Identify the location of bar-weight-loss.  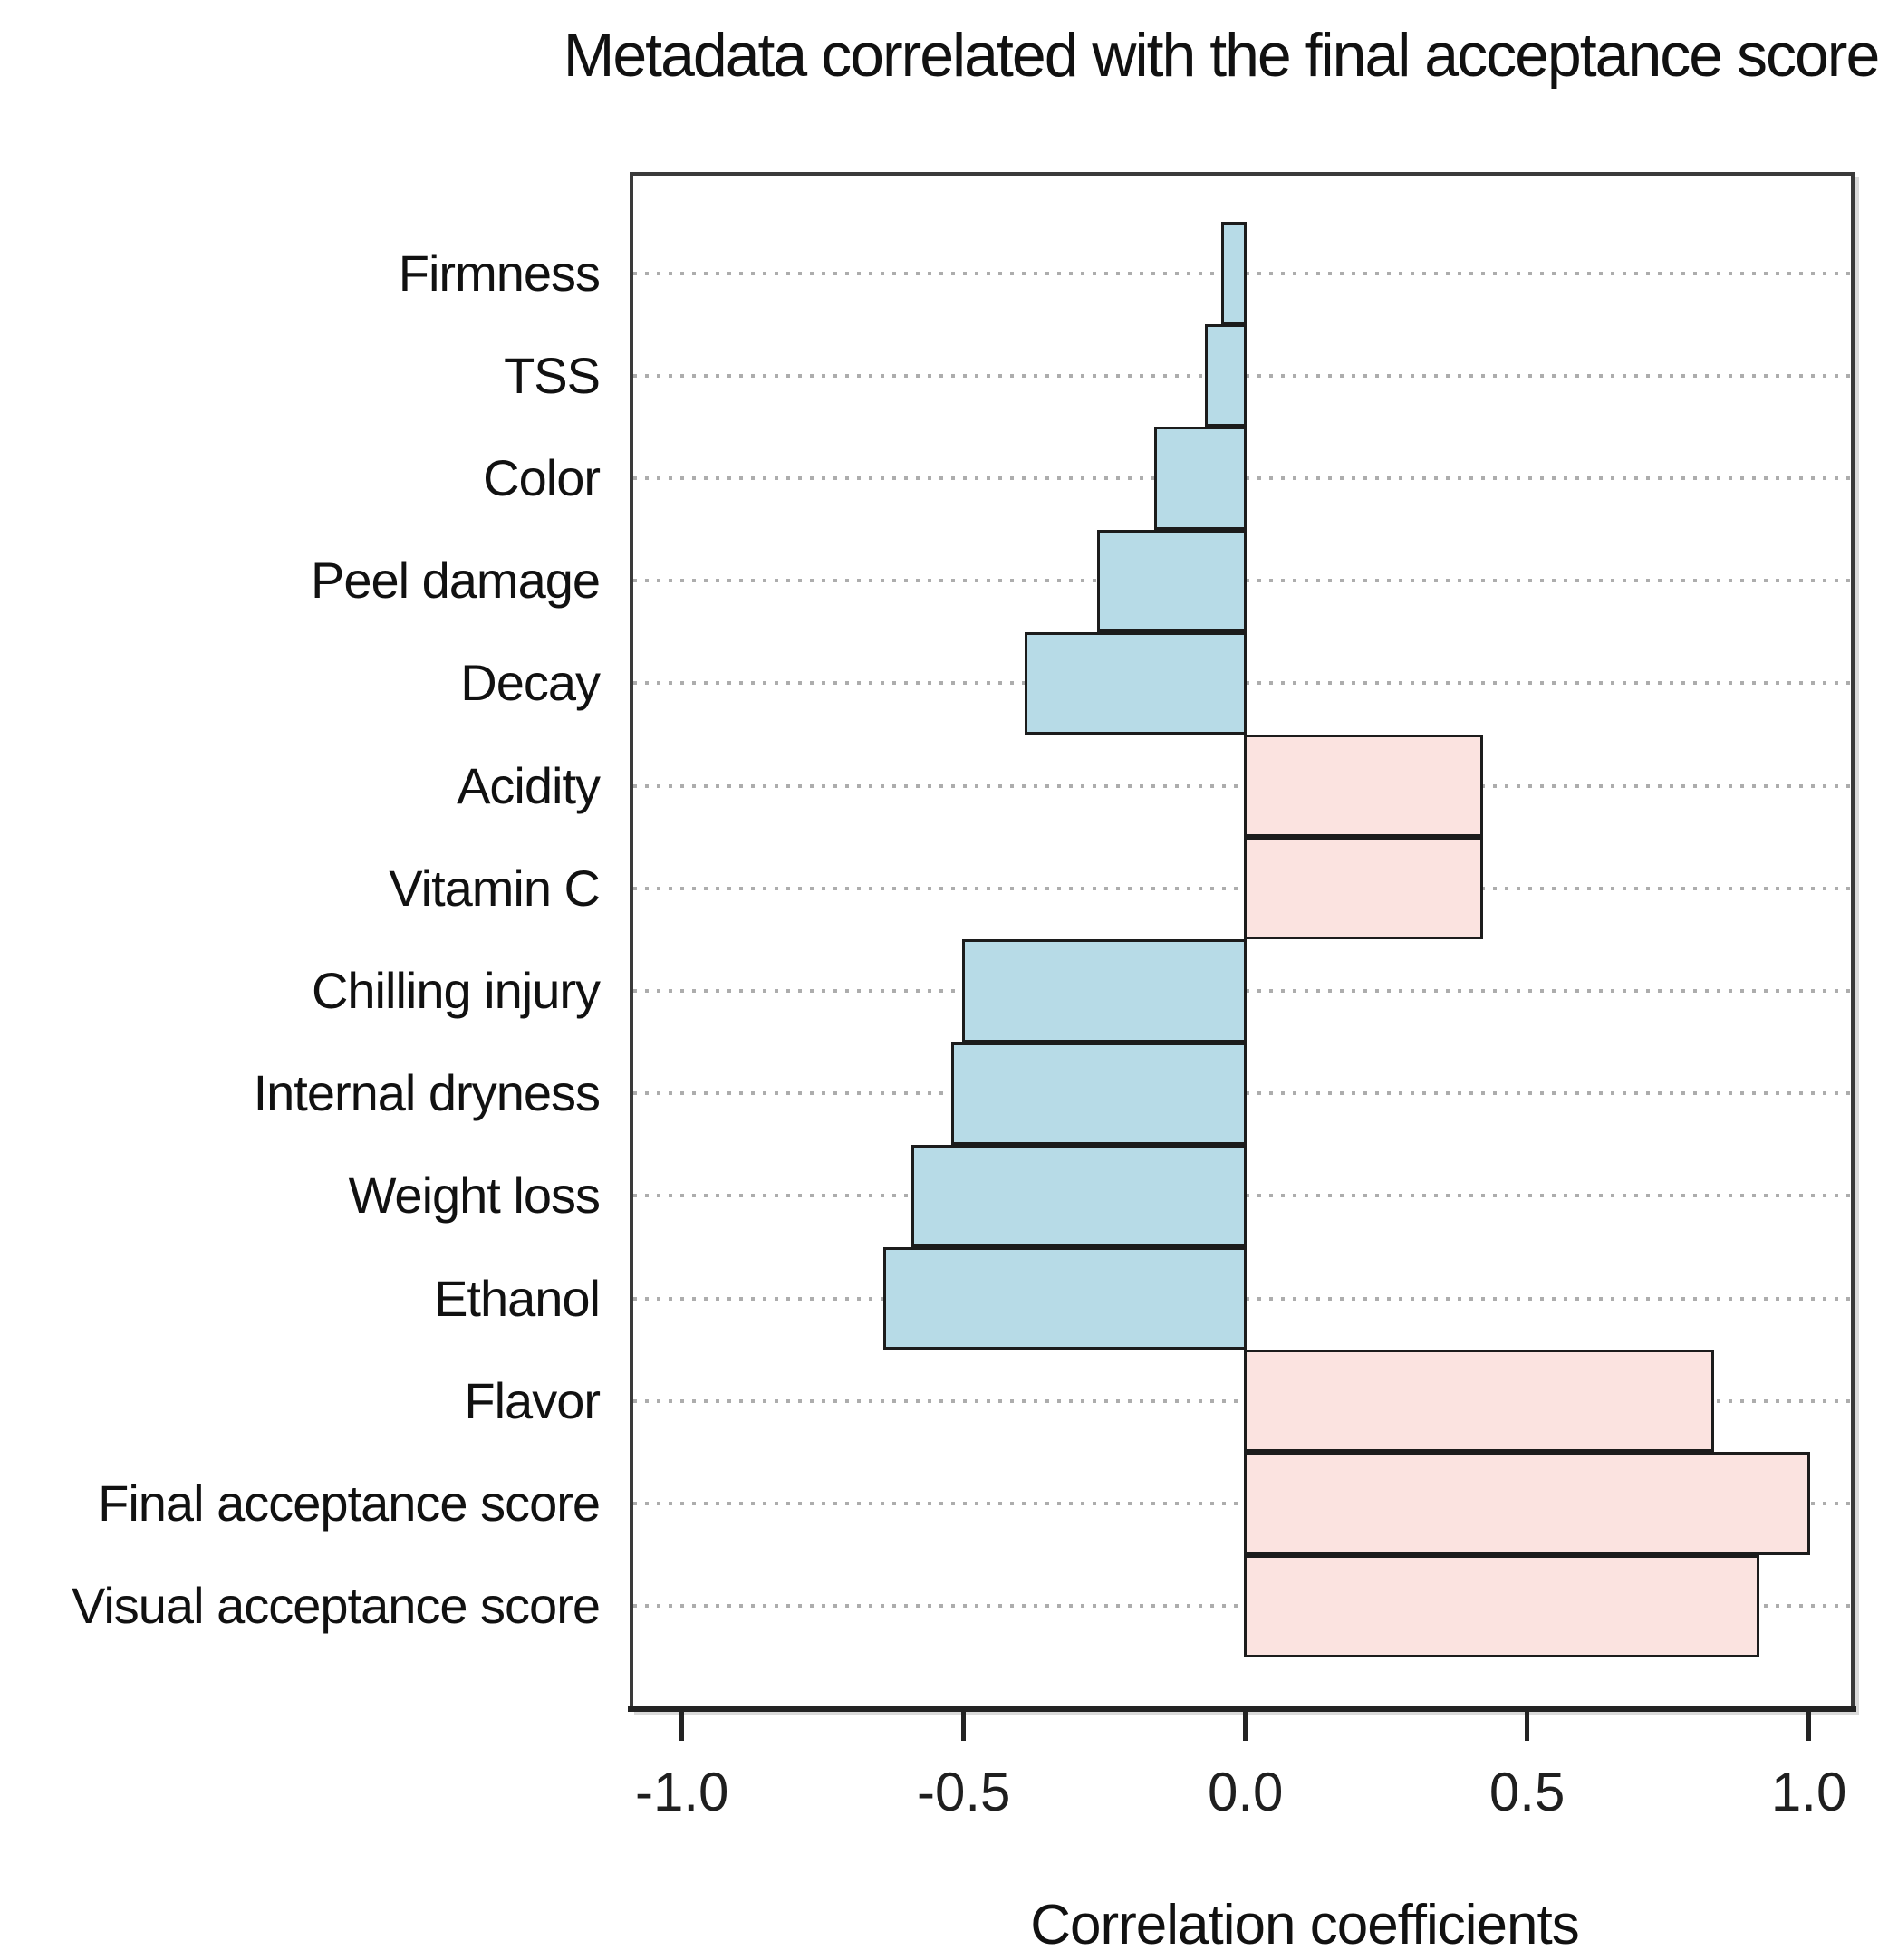
(1079, 1195).